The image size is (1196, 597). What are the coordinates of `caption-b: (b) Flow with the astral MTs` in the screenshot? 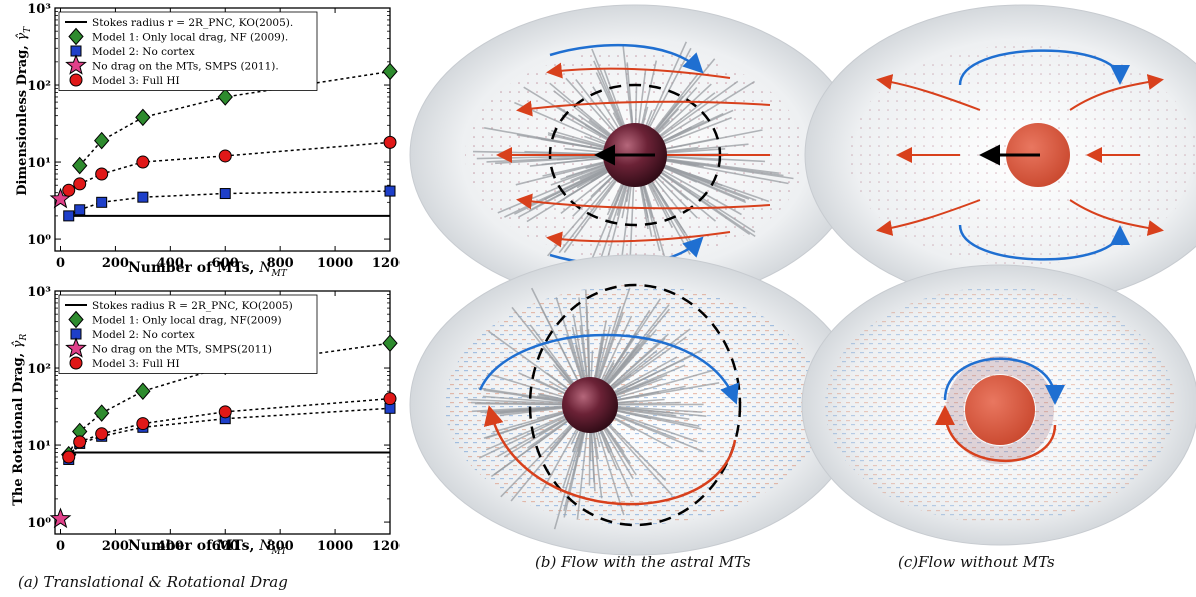 It's located at (643, 562).